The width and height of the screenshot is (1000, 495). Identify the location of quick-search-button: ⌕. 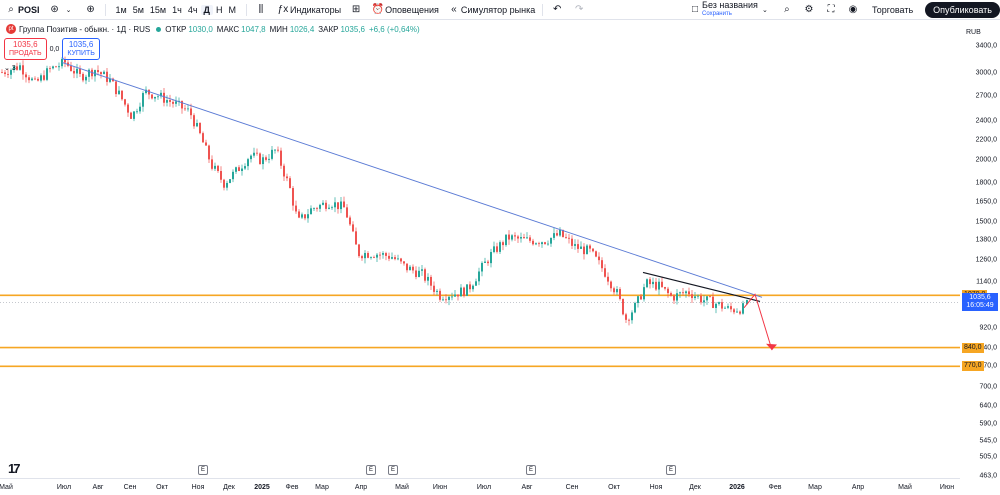
(787, 10).